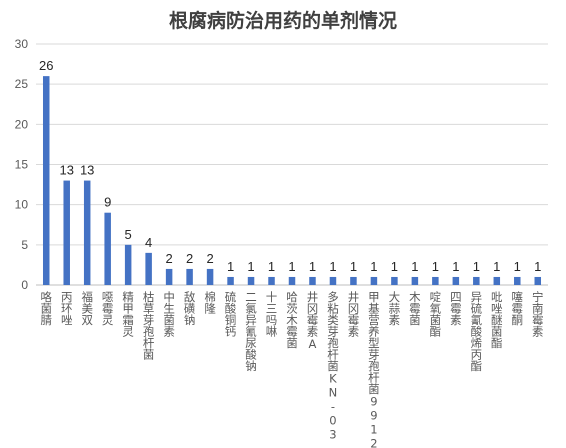  I want to click on category-label: 噁霉灵, so click(108, 308).